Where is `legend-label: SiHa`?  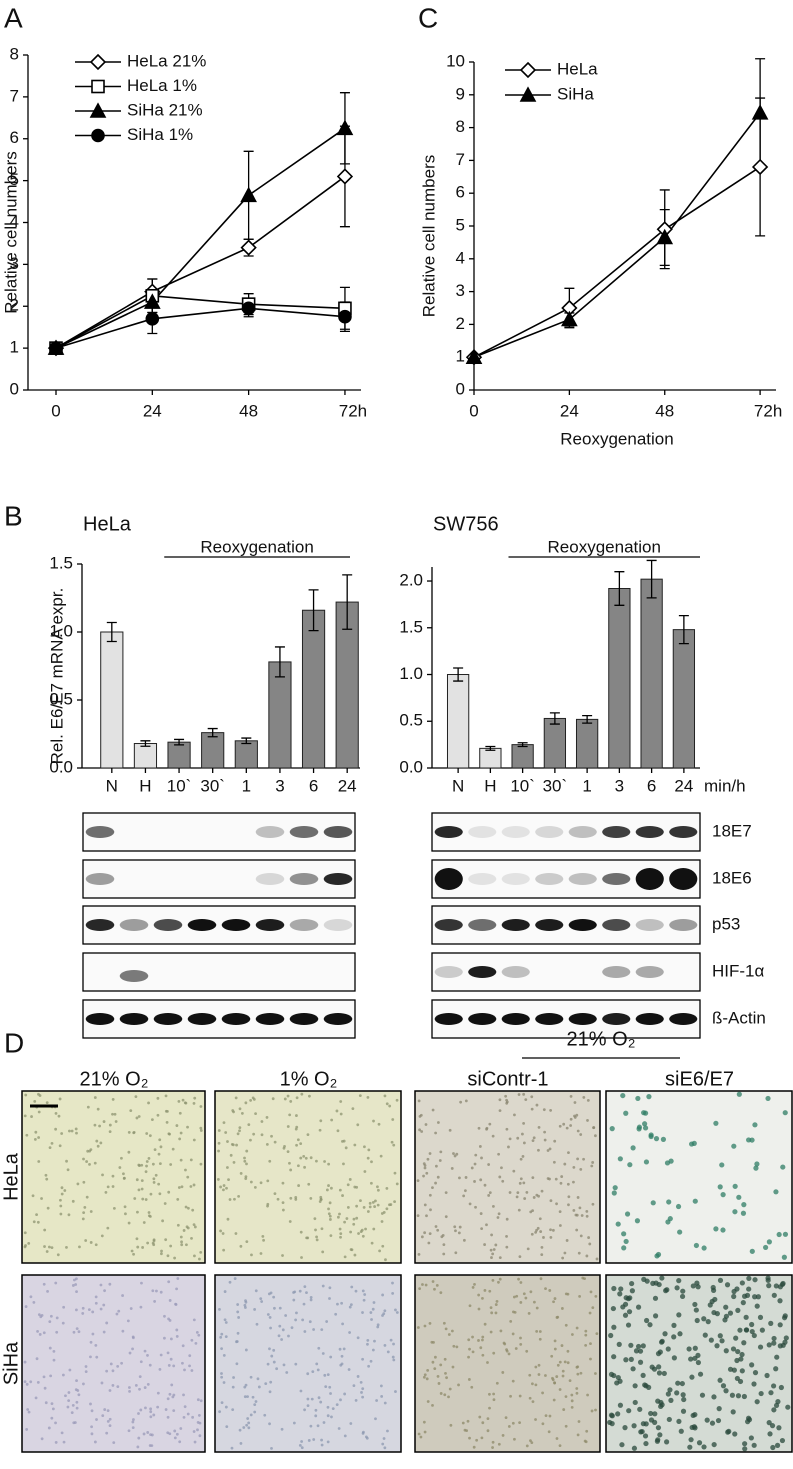 legend-label: SiHa is located at coordinates (575, 93).